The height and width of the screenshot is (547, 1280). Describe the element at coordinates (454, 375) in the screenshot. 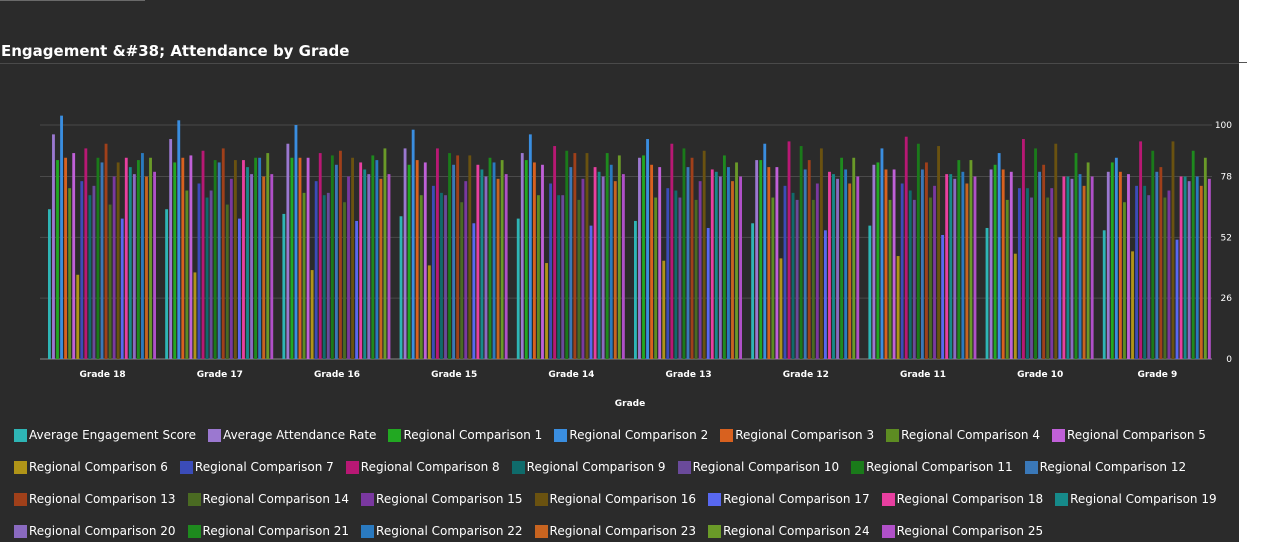

I see `x-tick-label: Grade 15` at that location.